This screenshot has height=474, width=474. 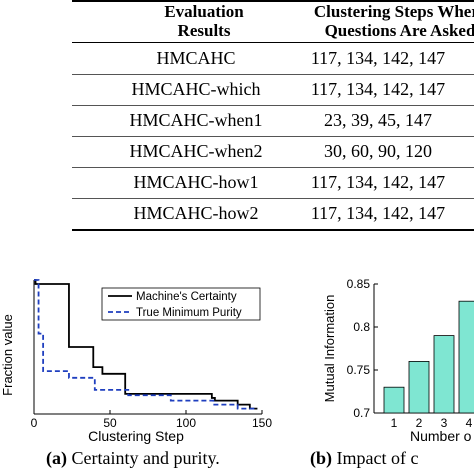 What do you see at coordinates (273, 1) in the screenshot?
I see `table-top-rule` at bounding box center [273, 1].